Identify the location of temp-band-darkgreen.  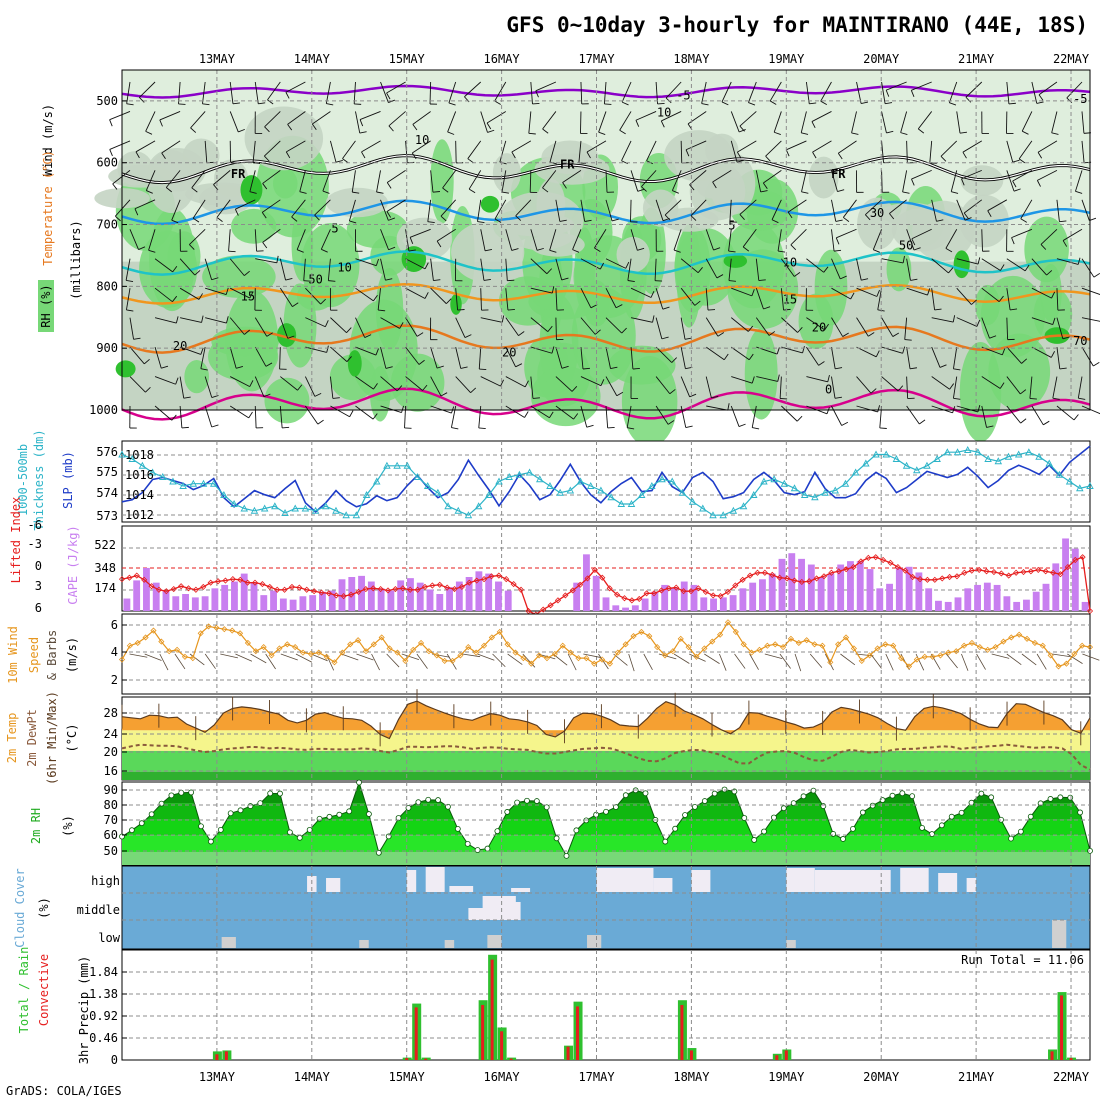
(606, 775).